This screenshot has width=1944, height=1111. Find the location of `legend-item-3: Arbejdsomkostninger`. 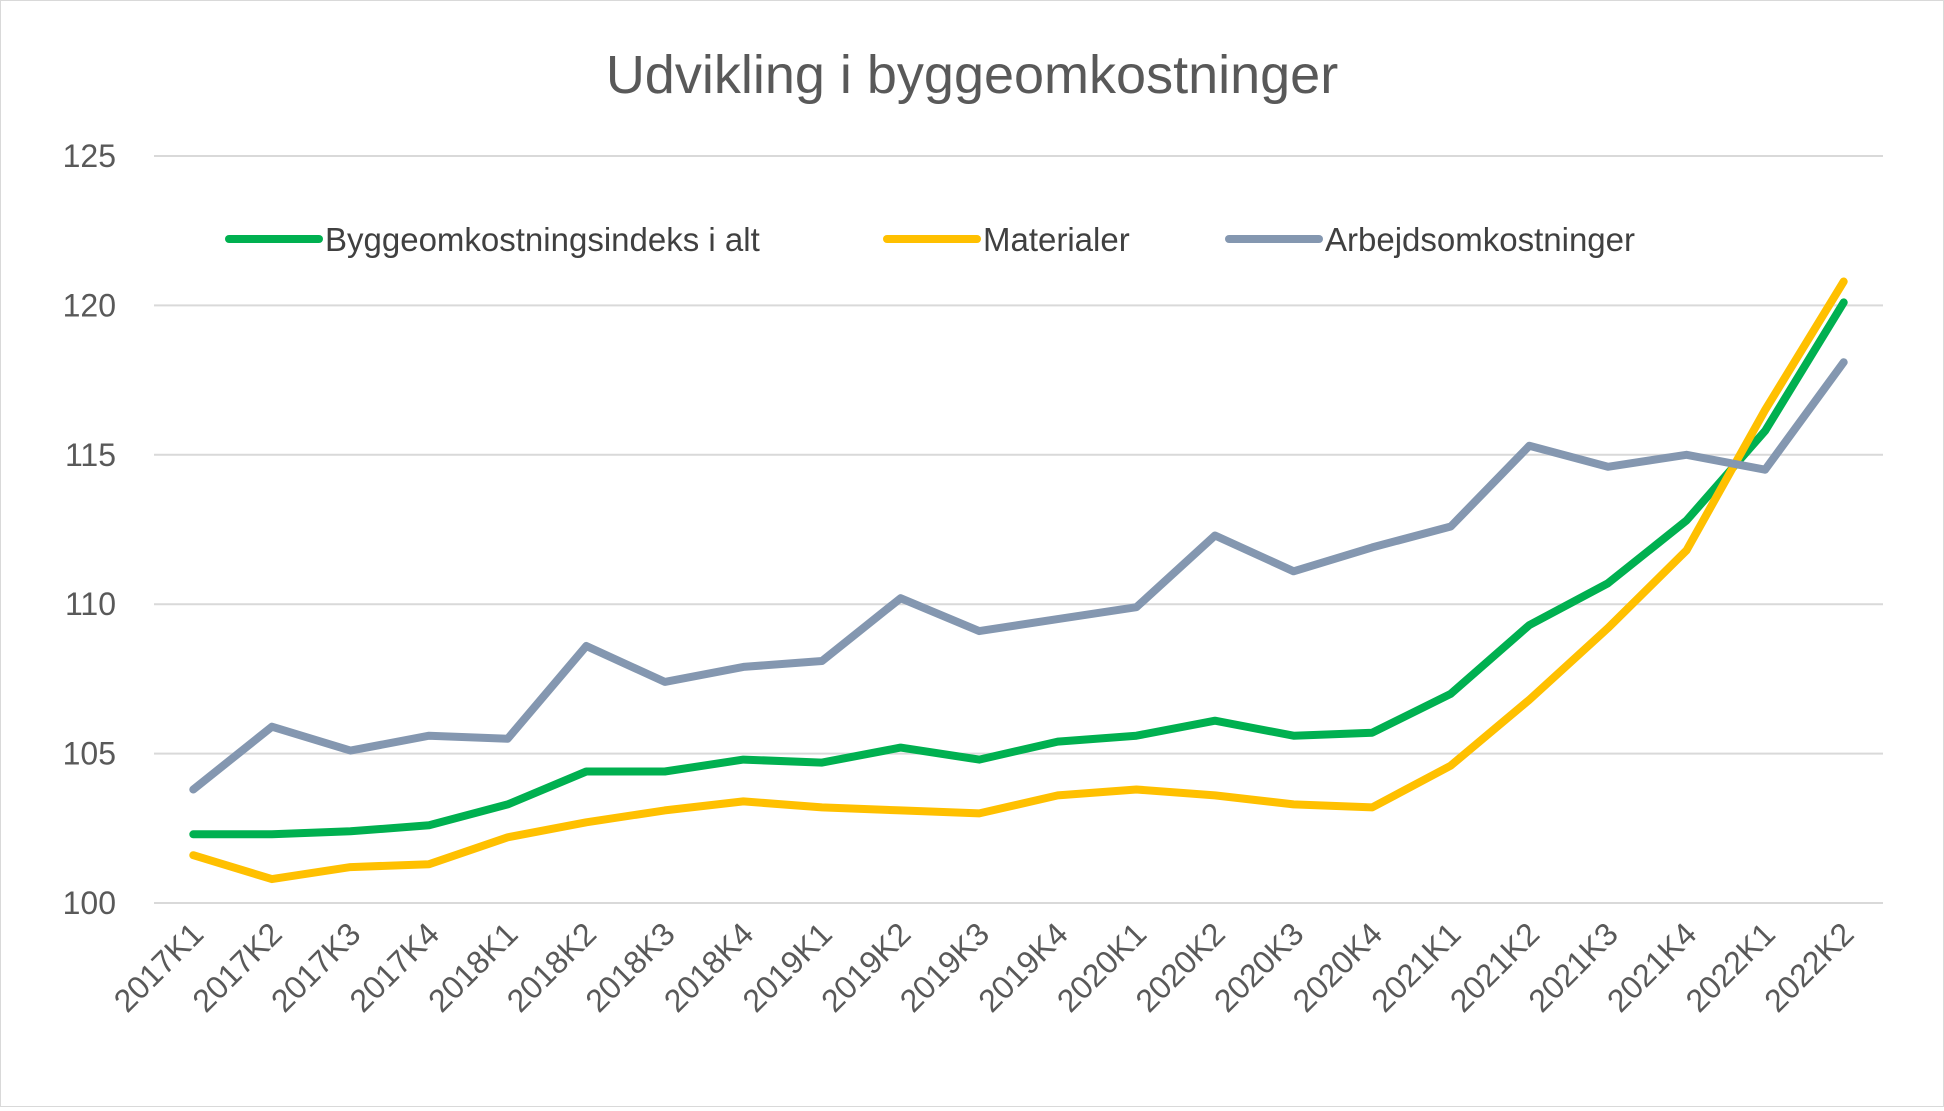

legend-item-3: Arbejdsomkostninger is located at coordinates (1430, 239).